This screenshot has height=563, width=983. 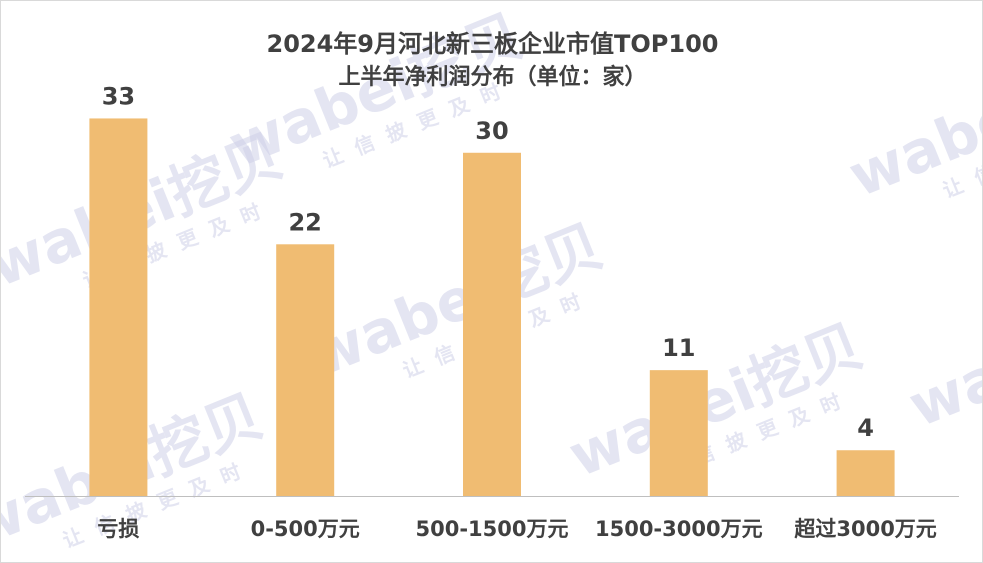 I want to click on data-label-4: 4, so click(x=865, y=428).